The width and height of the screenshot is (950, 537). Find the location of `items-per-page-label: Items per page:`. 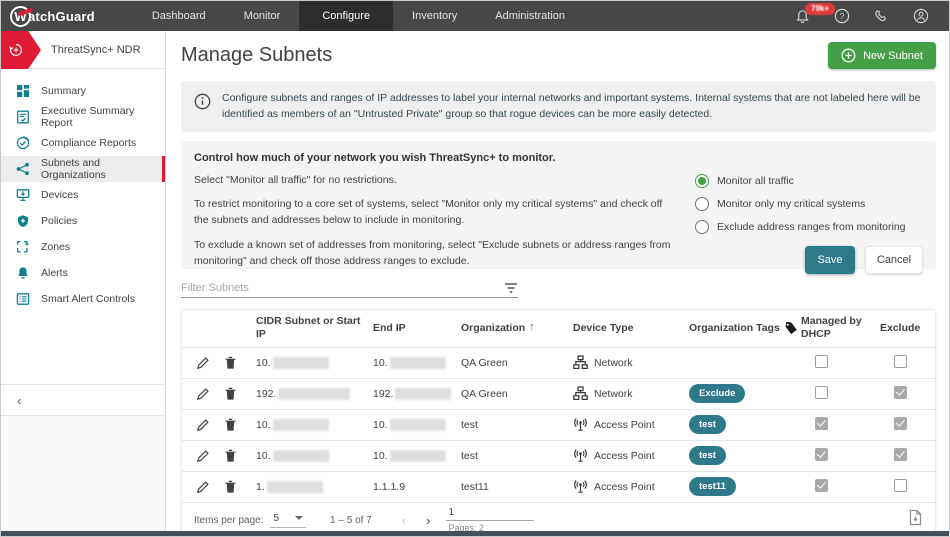

items-per-page-label: Items per page: is located at coordinates (229, 520).